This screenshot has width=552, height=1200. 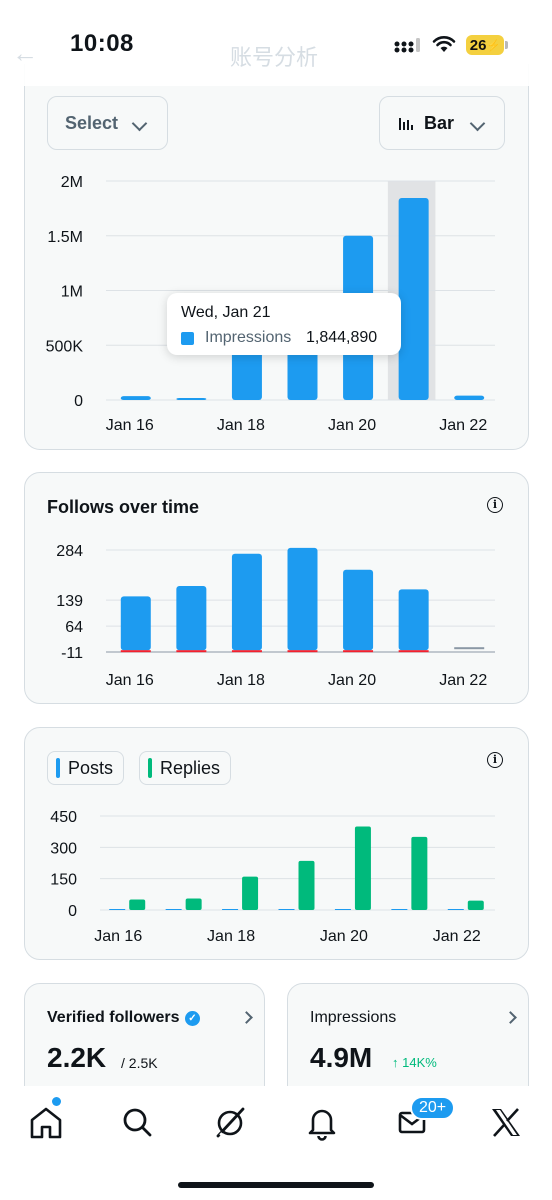 I want to click on legend-replies-label: Replies, so click(x=190, y=767).